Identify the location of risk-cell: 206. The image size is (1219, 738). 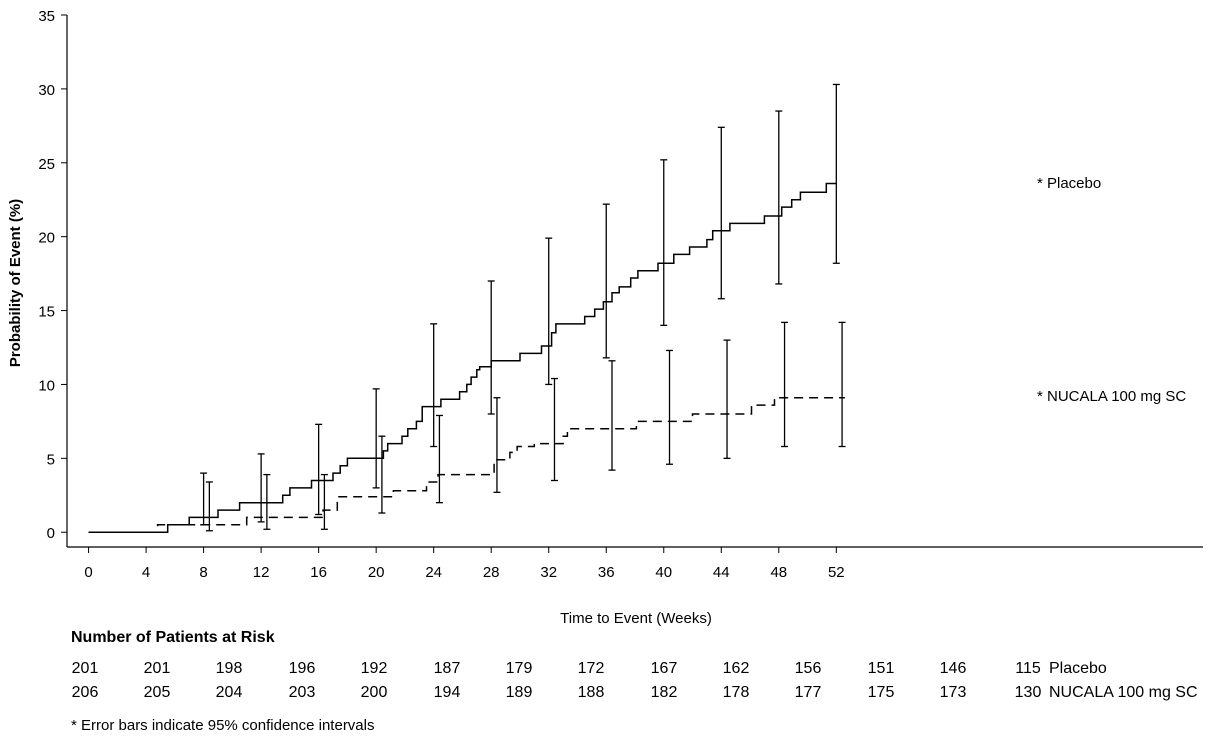
(85, 692).